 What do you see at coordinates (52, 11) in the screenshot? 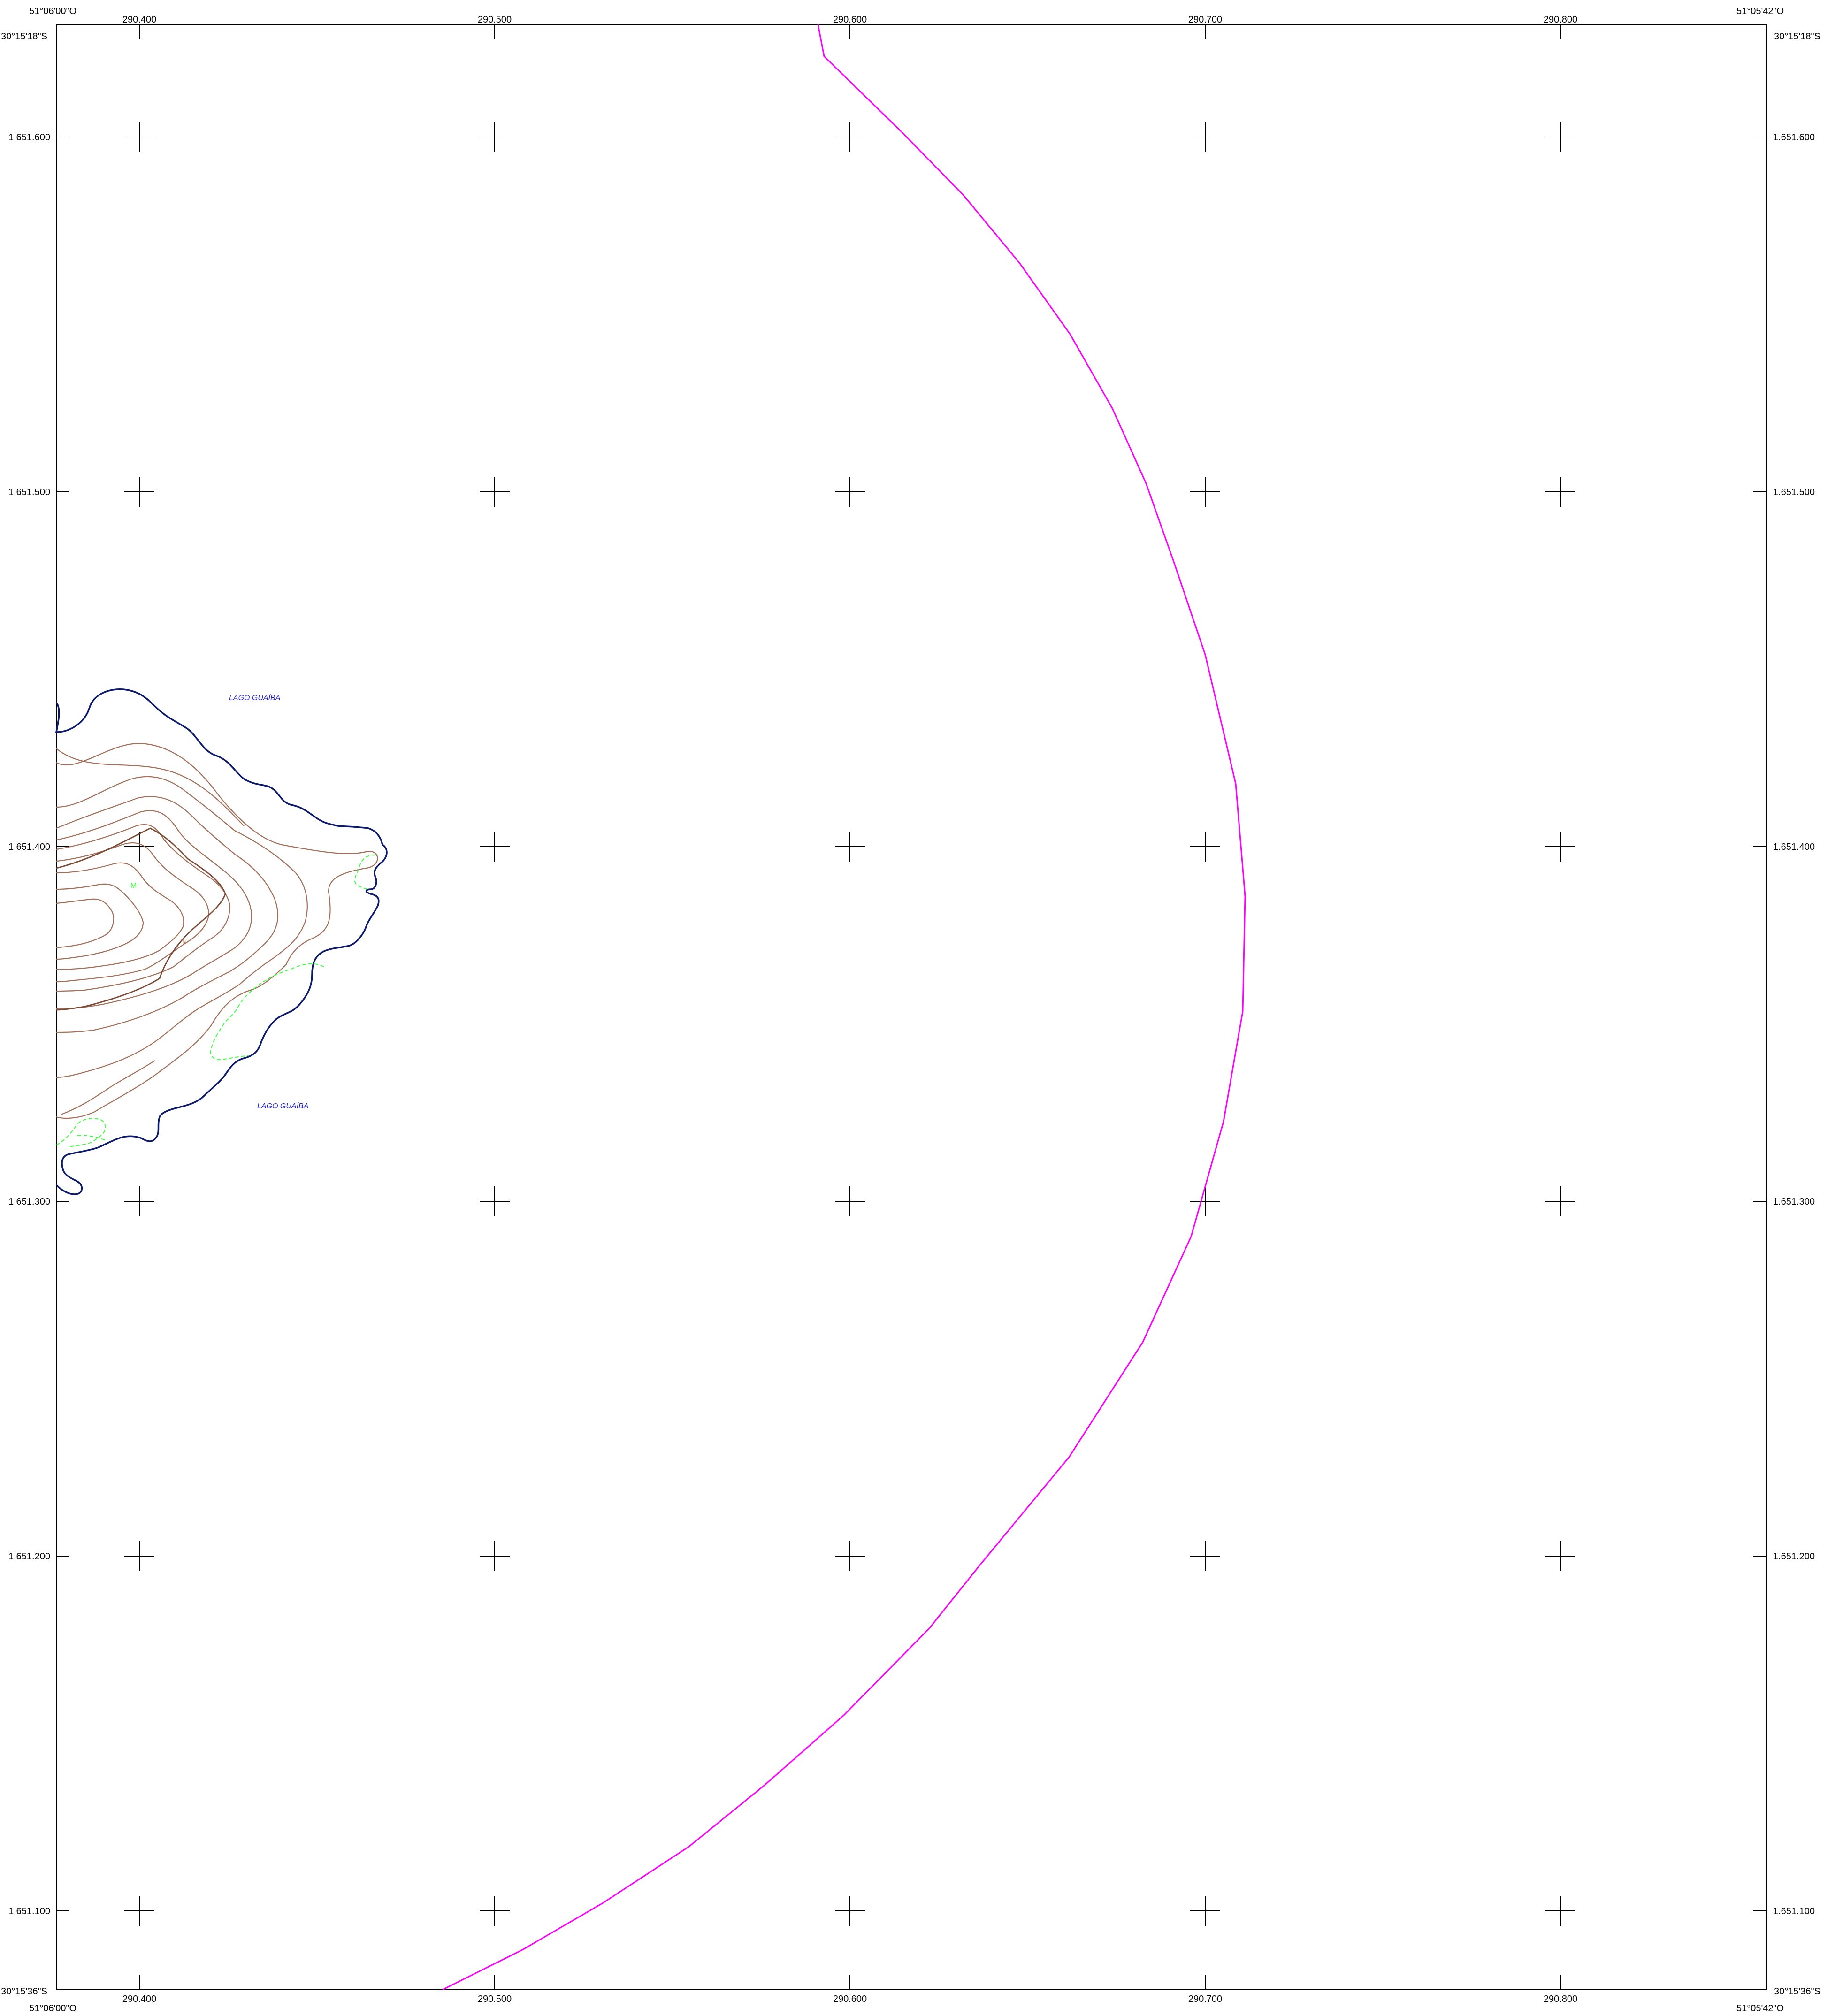
I see `corner-top-left-longitude: 51°06'00"O` at bounding box center [52, 11].